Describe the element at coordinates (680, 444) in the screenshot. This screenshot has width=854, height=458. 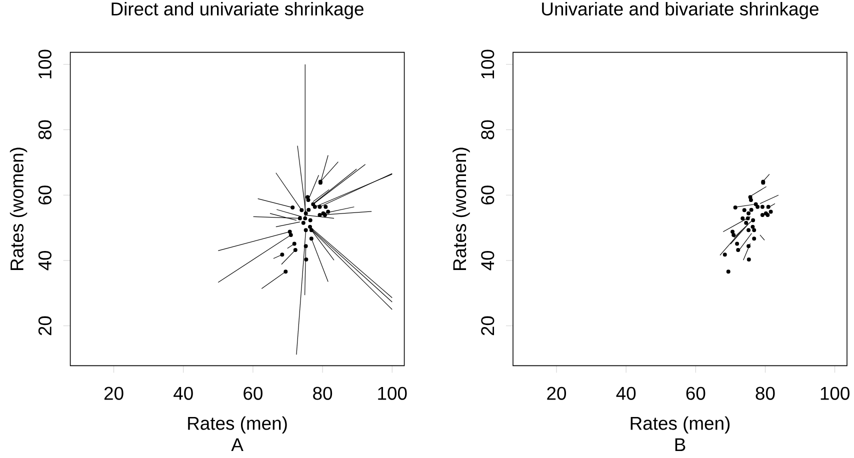
I see `text: B` at that location.